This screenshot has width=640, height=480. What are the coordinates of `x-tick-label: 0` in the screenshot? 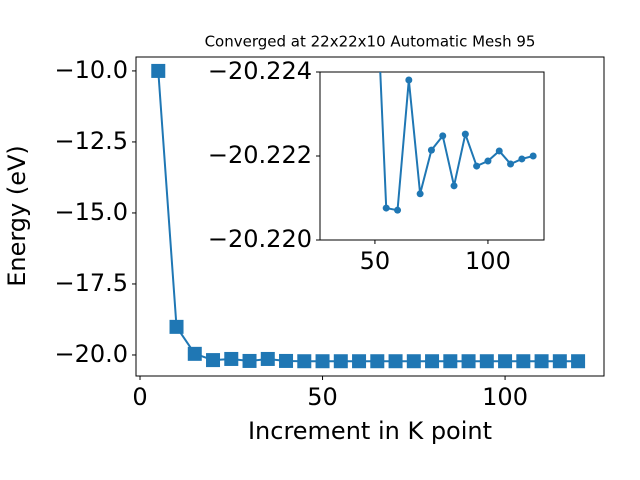 It's located at (139, 397).